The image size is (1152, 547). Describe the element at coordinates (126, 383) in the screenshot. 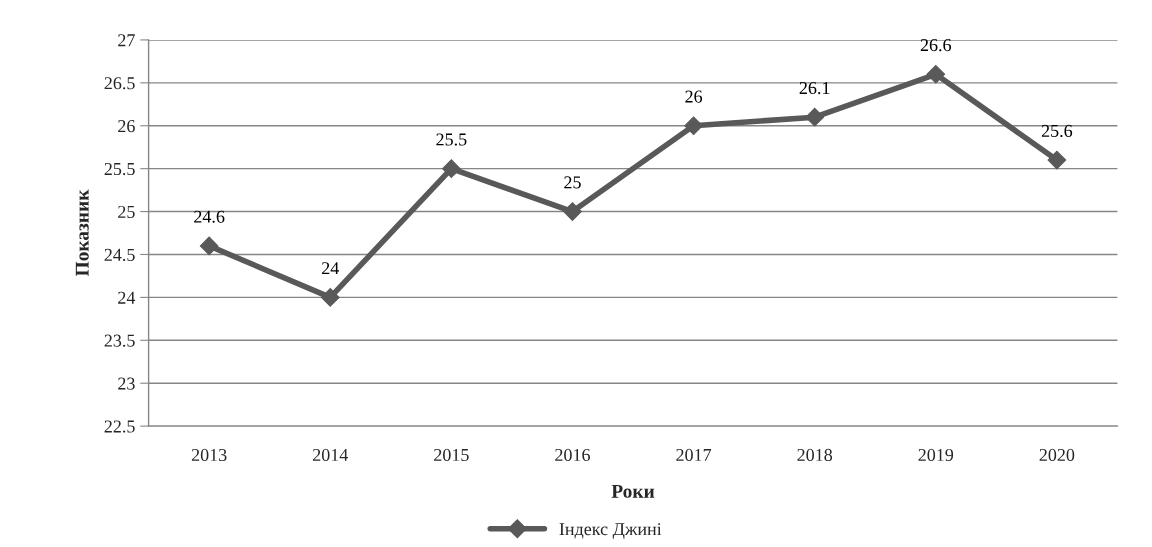

I see `y-tick-label: 23` at that location.